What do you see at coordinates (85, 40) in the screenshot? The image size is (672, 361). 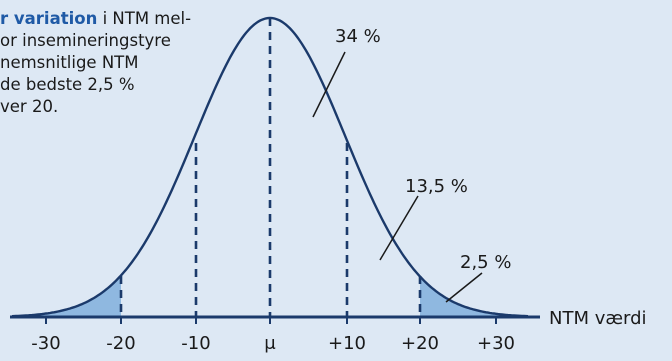 I see `caption-line-2: or insemineringstyre` at bounding box center [85, 40].